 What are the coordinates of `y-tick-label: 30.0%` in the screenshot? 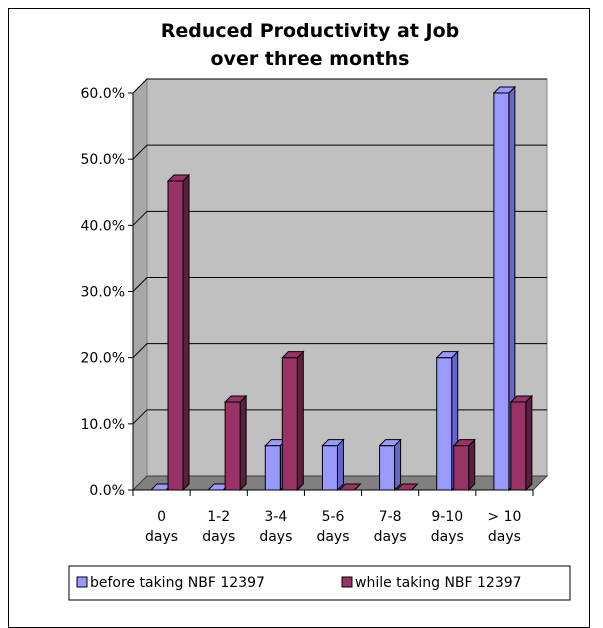 It's located at (103, 293).